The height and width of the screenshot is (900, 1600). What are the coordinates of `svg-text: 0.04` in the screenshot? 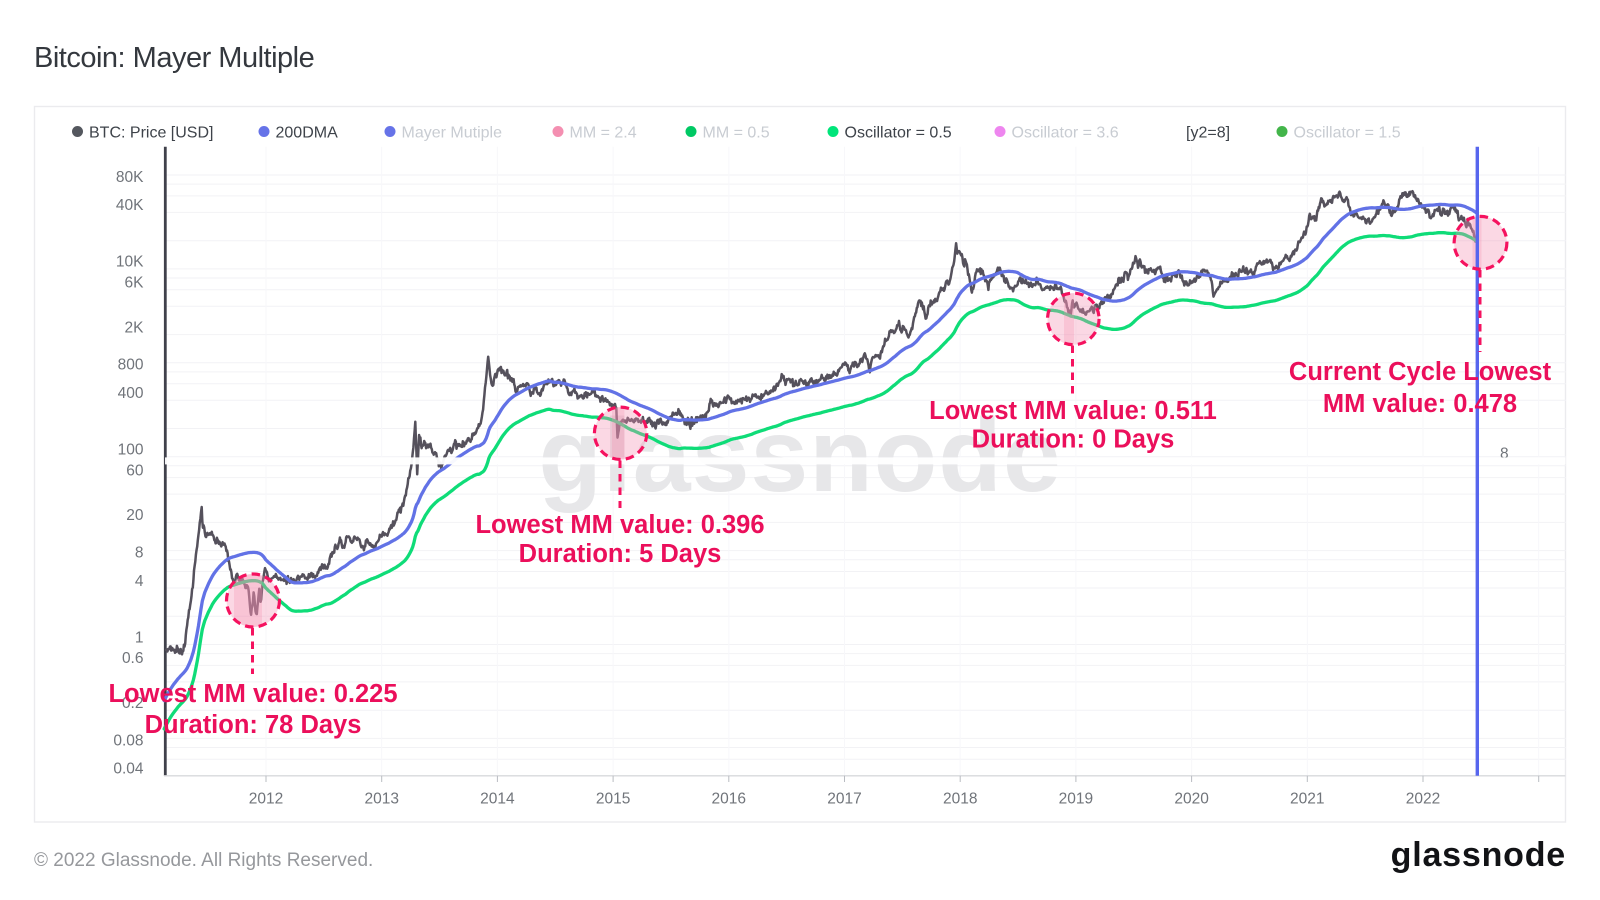 It's located at (128, 769).